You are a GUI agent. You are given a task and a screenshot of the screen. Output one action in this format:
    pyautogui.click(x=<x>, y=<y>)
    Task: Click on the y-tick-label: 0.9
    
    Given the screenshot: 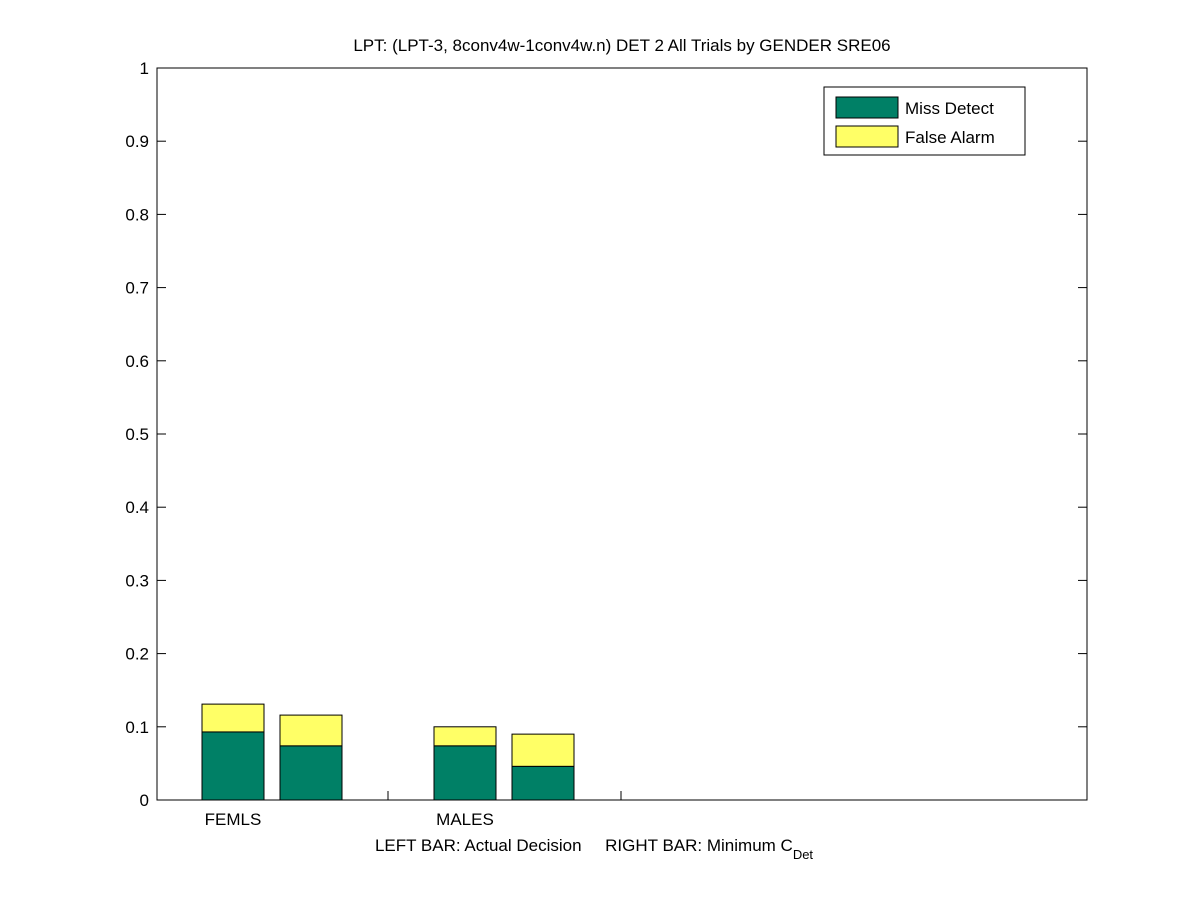 What is the action you would take?
    pyautogui.click(x=137, y=141)
    